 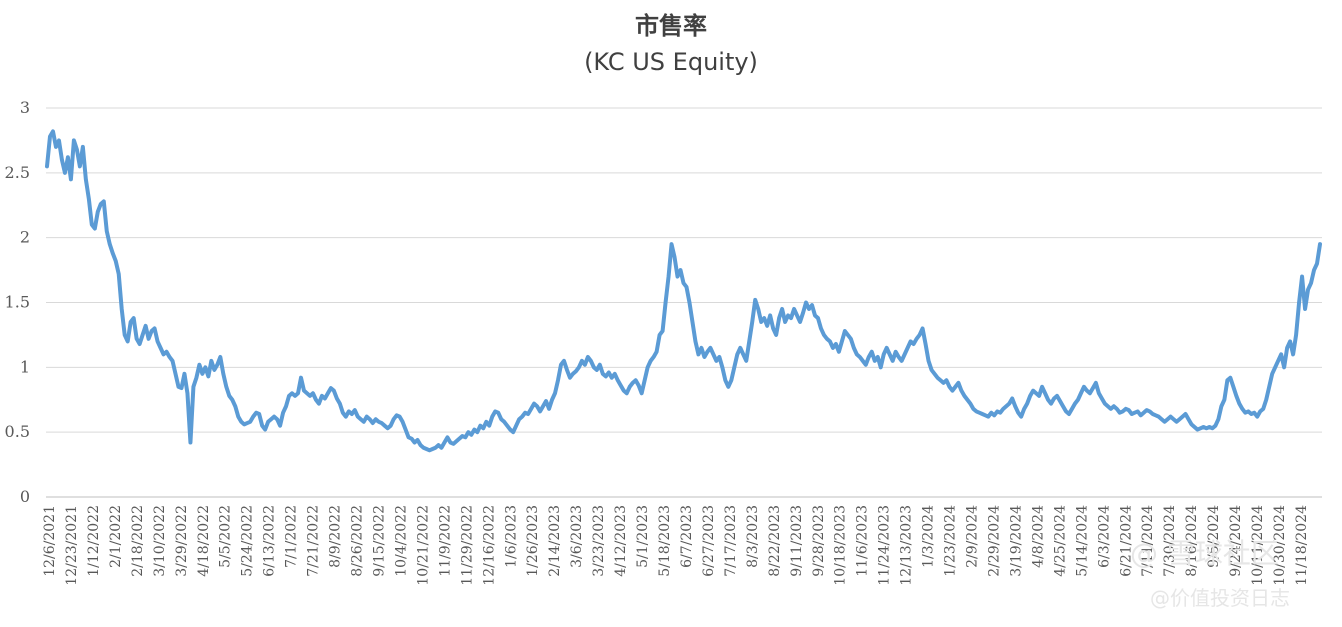 What do you see at coordinates (401, 541) in the screenshot?
I see `x-tick-label: 10/4/2022` at bounding box center [401, 541].